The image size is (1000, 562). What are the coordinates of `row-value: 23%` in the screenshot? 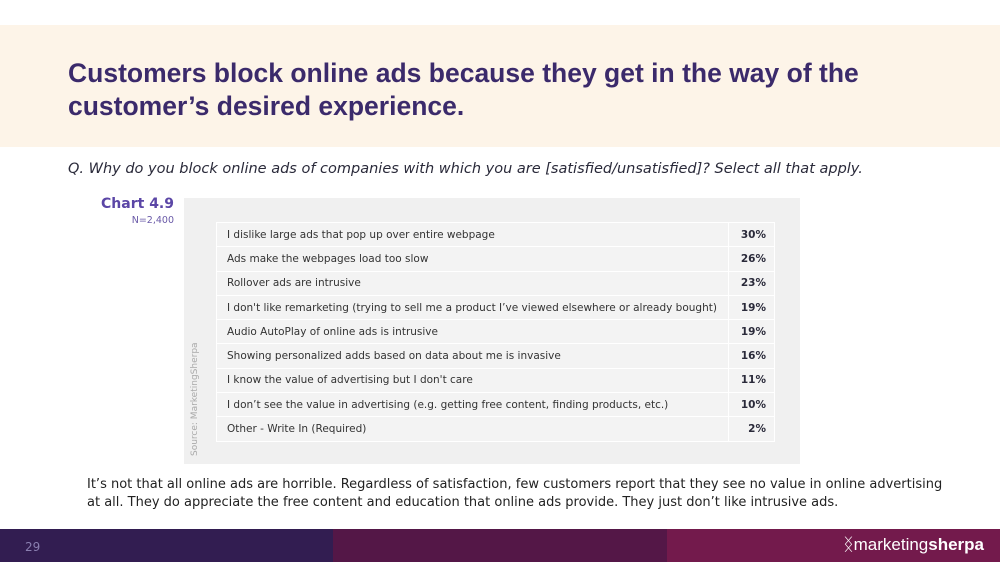 It's located at (751, 283).